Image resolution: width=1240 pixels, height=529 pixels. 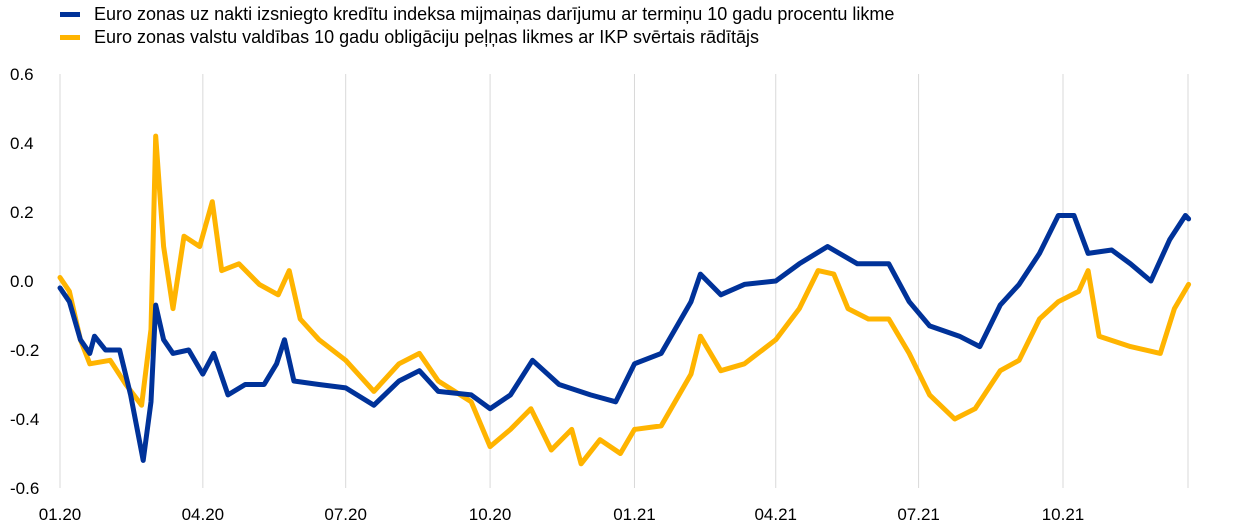 What do you see at coordinates (70, 14) in the screenshot?
I see `legend-swatch-blue` at bounding box center [70, 14].